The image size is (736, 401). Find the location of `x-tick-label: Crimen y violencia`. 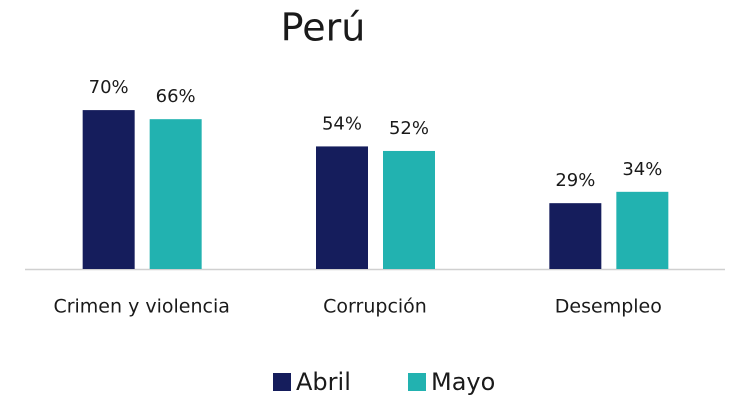

x-tick-label: Crimen y violencia is located at coordinates (141, 307).